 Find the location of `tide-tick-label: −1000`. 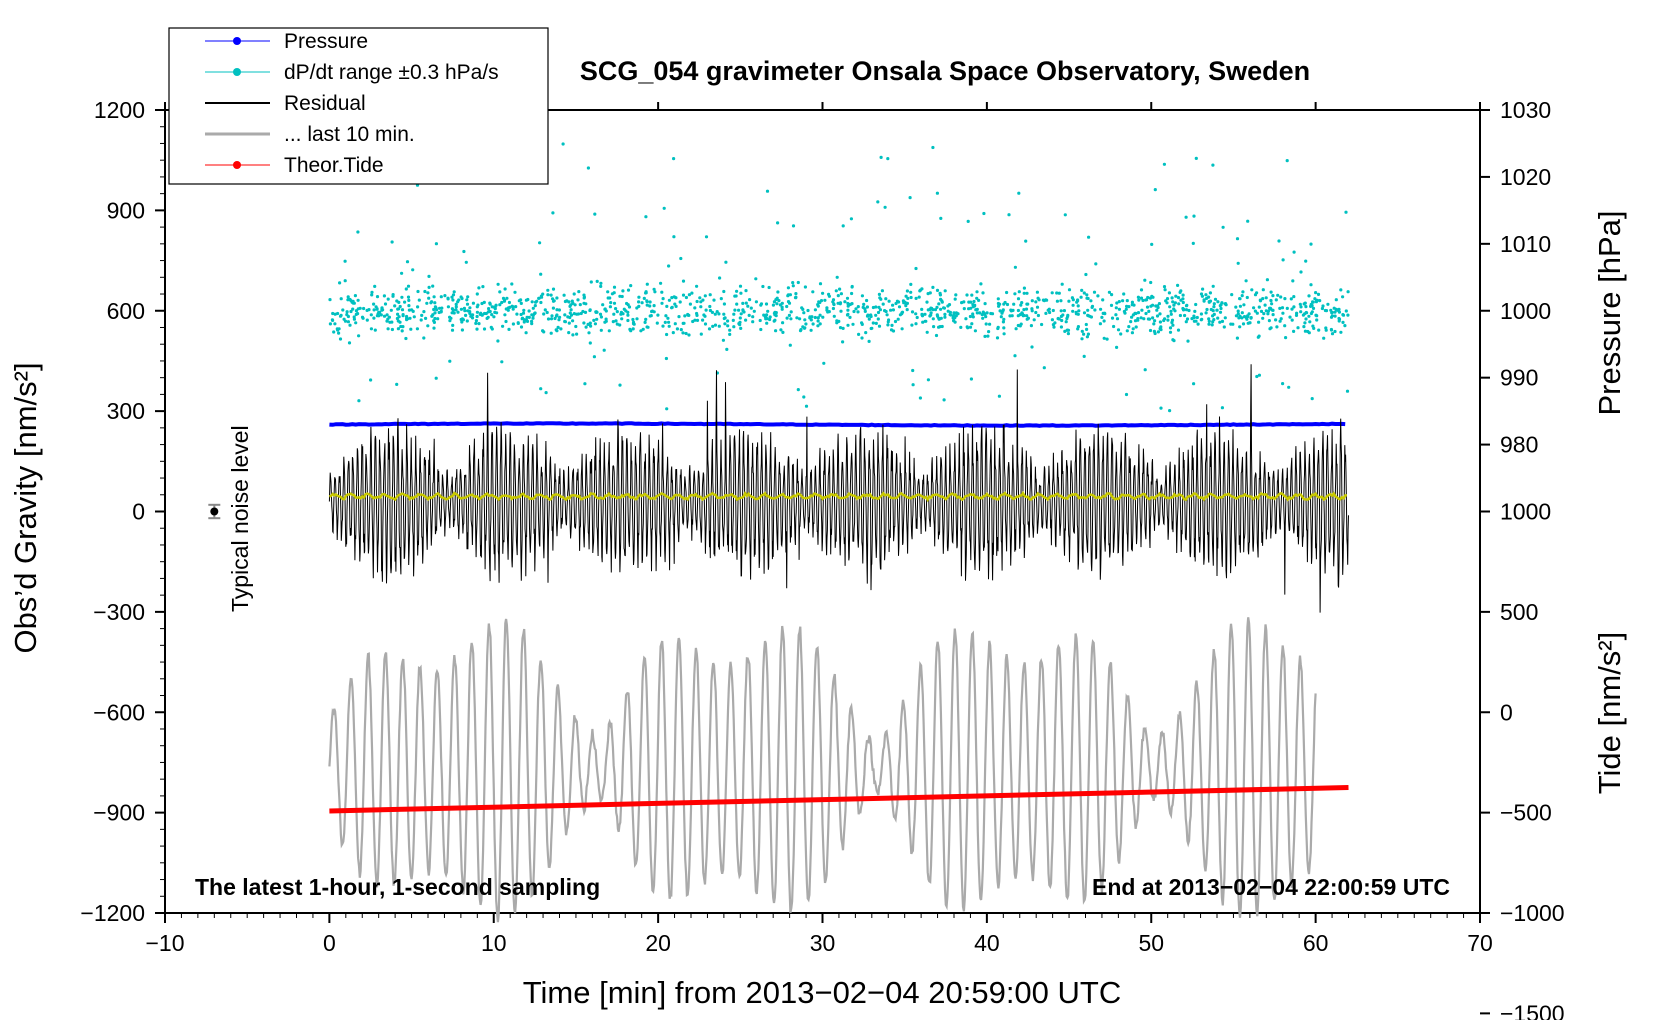

tide-tick-label: −1000 is located at coordinates (1532, 913).